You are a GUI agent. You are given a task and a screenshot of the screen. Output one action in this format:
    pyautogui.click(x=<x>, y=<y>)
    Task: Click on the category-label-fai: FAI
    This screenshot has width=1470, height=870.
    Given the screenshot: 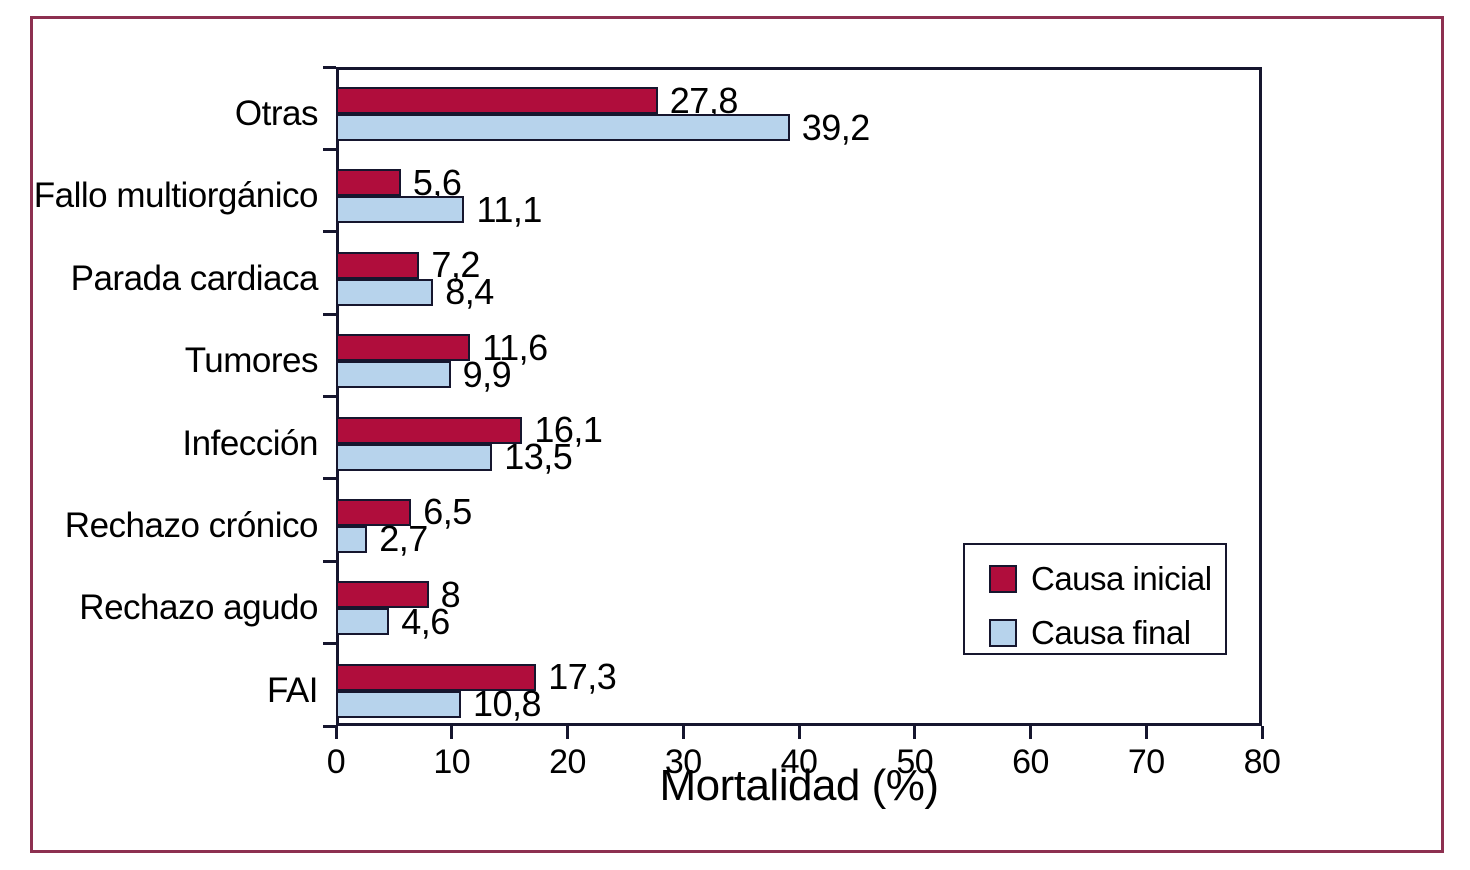 What is the action you would take?
    pyautogui.click(x=292, y=690)
    